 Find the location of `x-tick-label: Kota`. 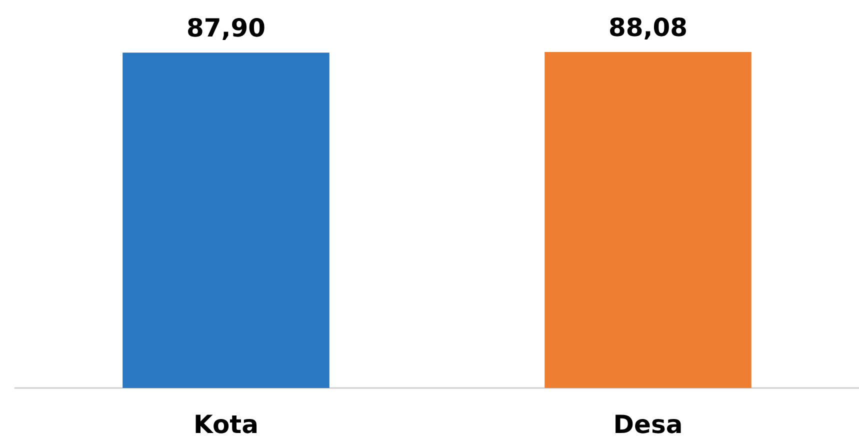

x-tick-label: Kota is located at coordinates (226, 424).